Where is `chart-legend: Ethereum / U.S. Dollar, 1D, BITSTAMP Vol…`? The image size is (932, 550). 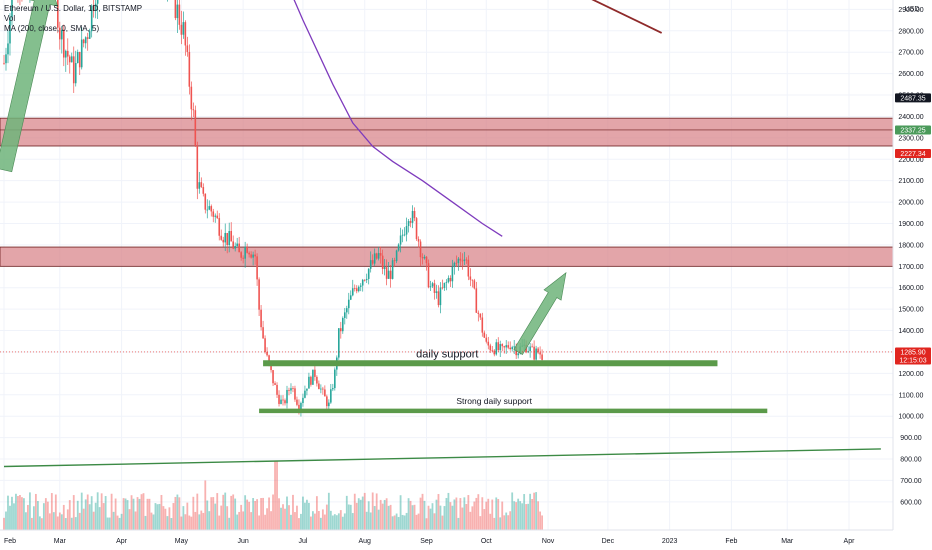
chart-legend: Ethereum / U.S. Dollar, 1D, BITSTAMP Vol… is located at coordinates (73, 19).